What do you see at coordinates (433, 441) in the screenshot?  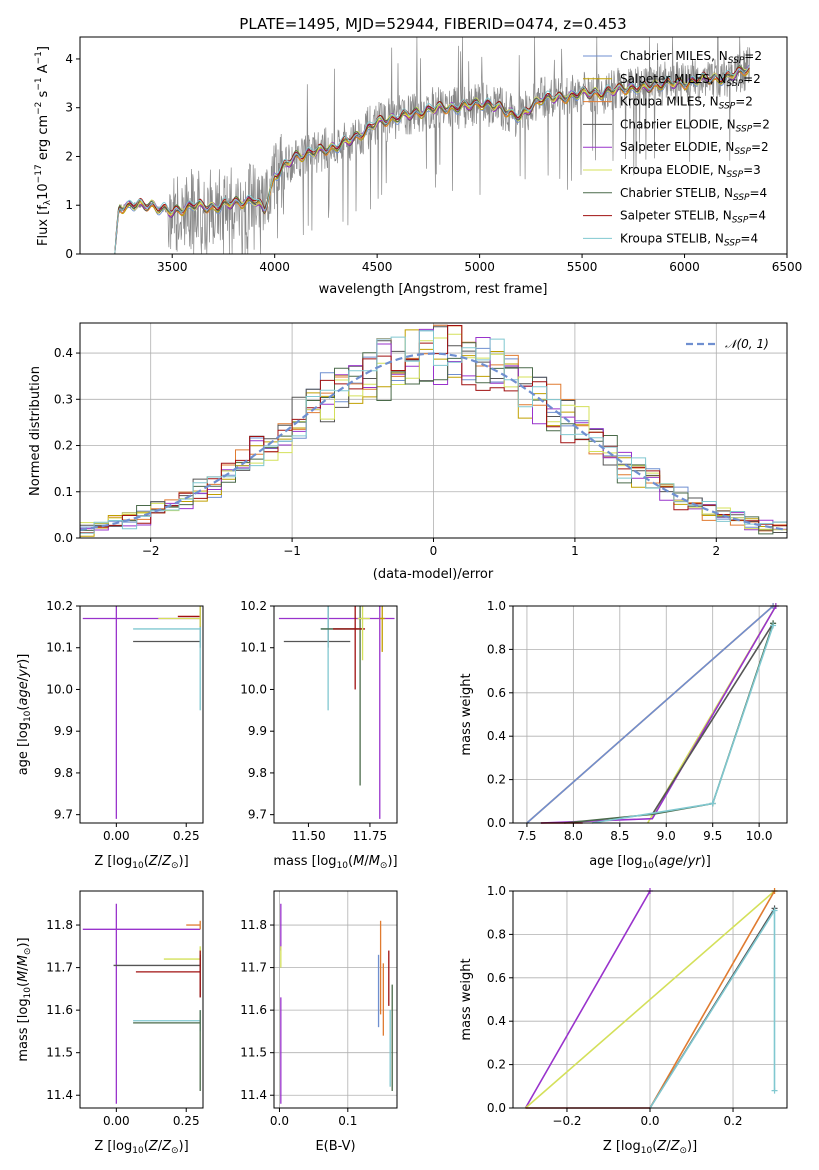 I see `normal-curve` at bounding box center [433, 441].